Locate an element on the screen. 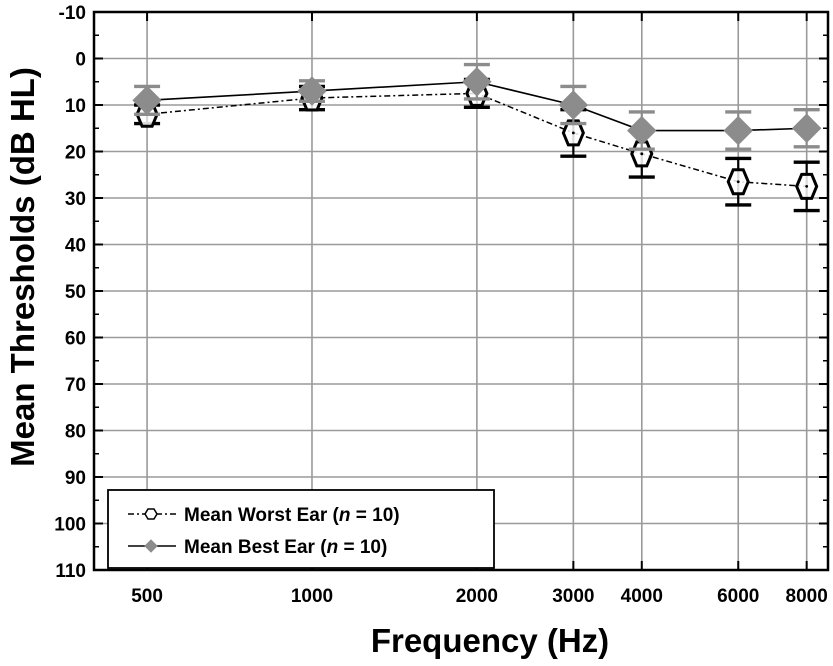  y-axis-title: Mean Thresholds (dB HL) is located at coordinates (22, 267).